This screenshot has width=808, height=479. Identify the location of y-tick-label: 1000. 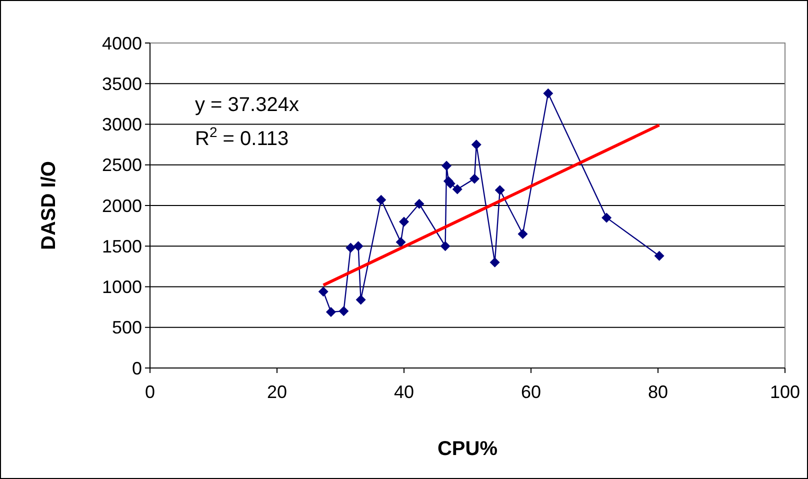
(122, 287).